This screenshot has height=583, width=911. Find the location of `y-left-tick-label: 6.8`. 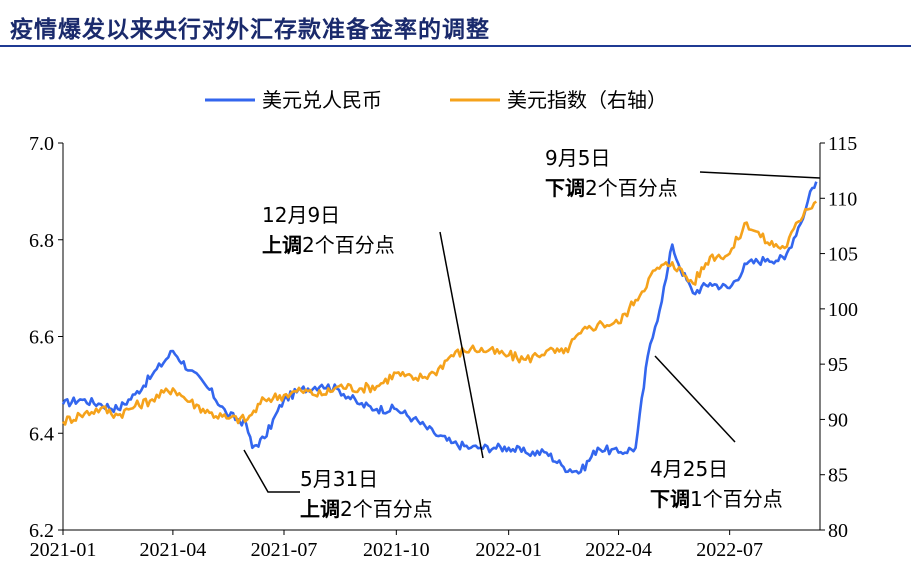

y-left-tick-label: 6.8 is located at coordinates (41, 241).